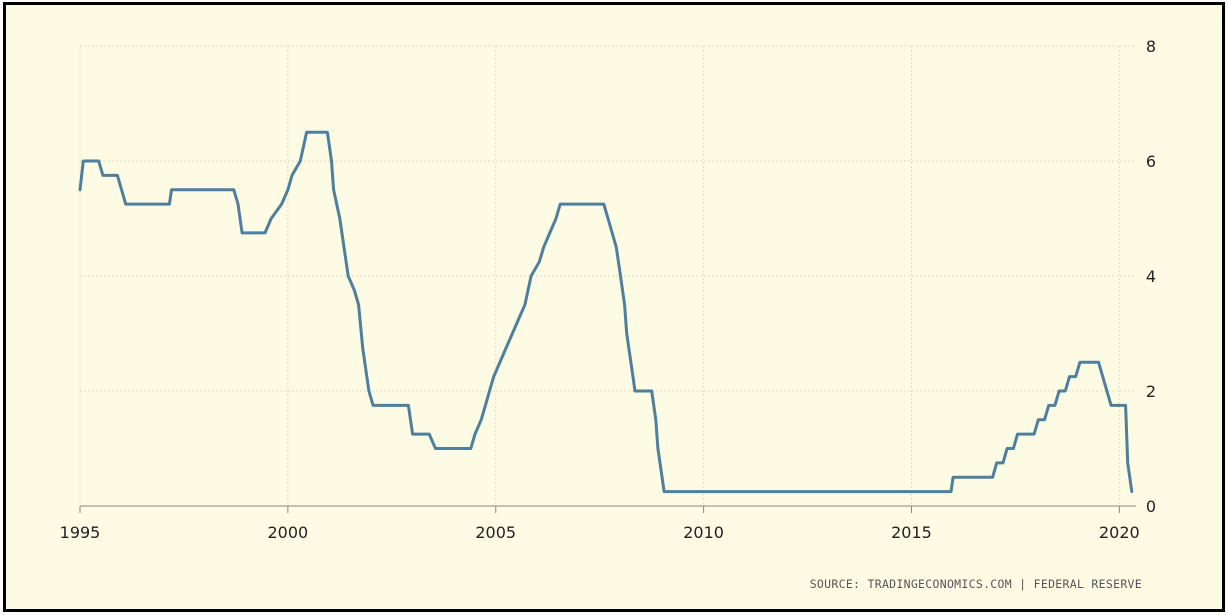  What do you see at coordinates (495, 532) in the screenshot?
I see `x-tick-label: 2005` at bounding box center [495, 532].